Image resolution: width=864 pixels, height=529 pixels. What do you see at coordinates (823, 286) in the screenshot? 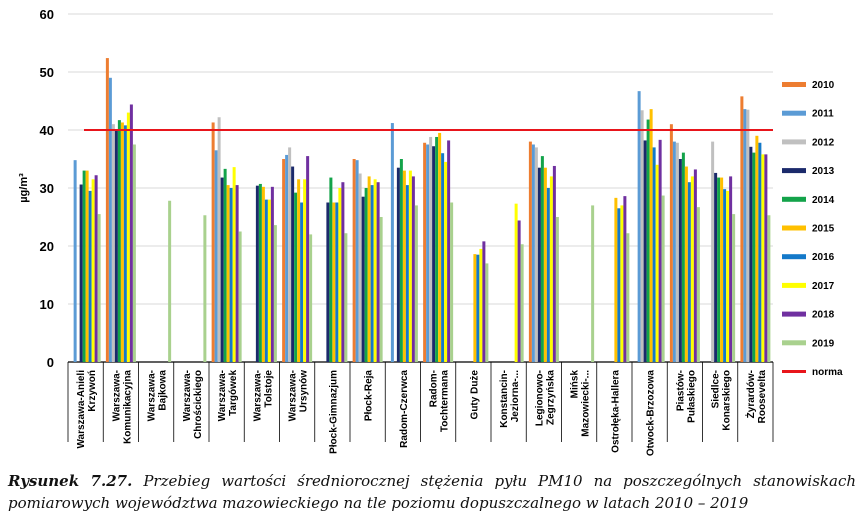
I see `legend-label-2017: 2017` at bounding box center [823, 286].